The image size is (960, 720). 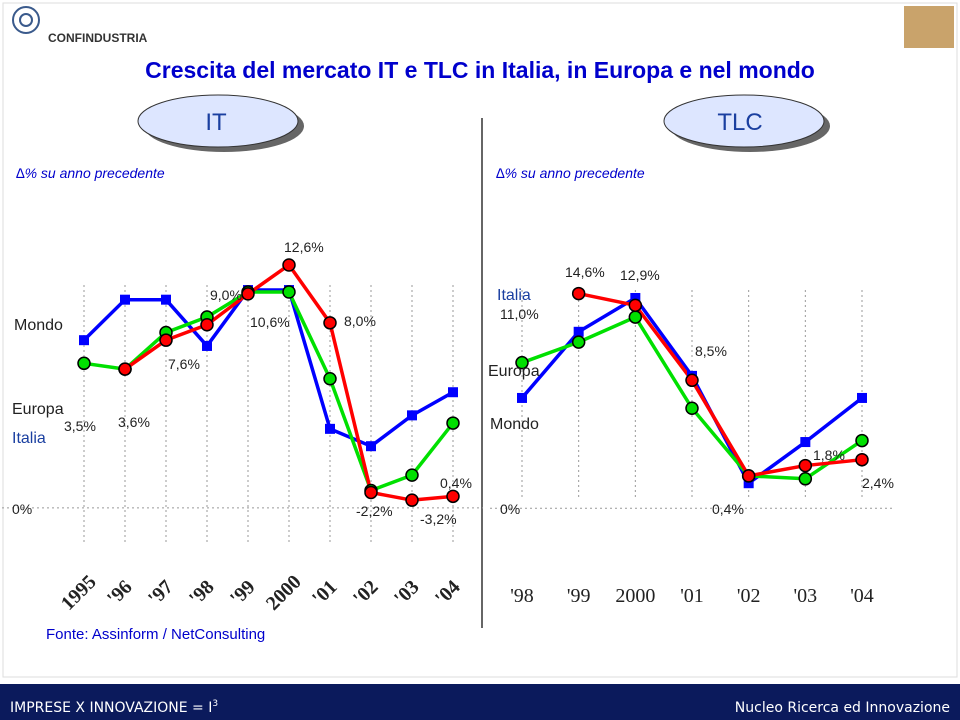 What do you see at coordinates (749, 596) in the screenshot?
I see `x-tick-label: '02` at bounding box center [749, 596].